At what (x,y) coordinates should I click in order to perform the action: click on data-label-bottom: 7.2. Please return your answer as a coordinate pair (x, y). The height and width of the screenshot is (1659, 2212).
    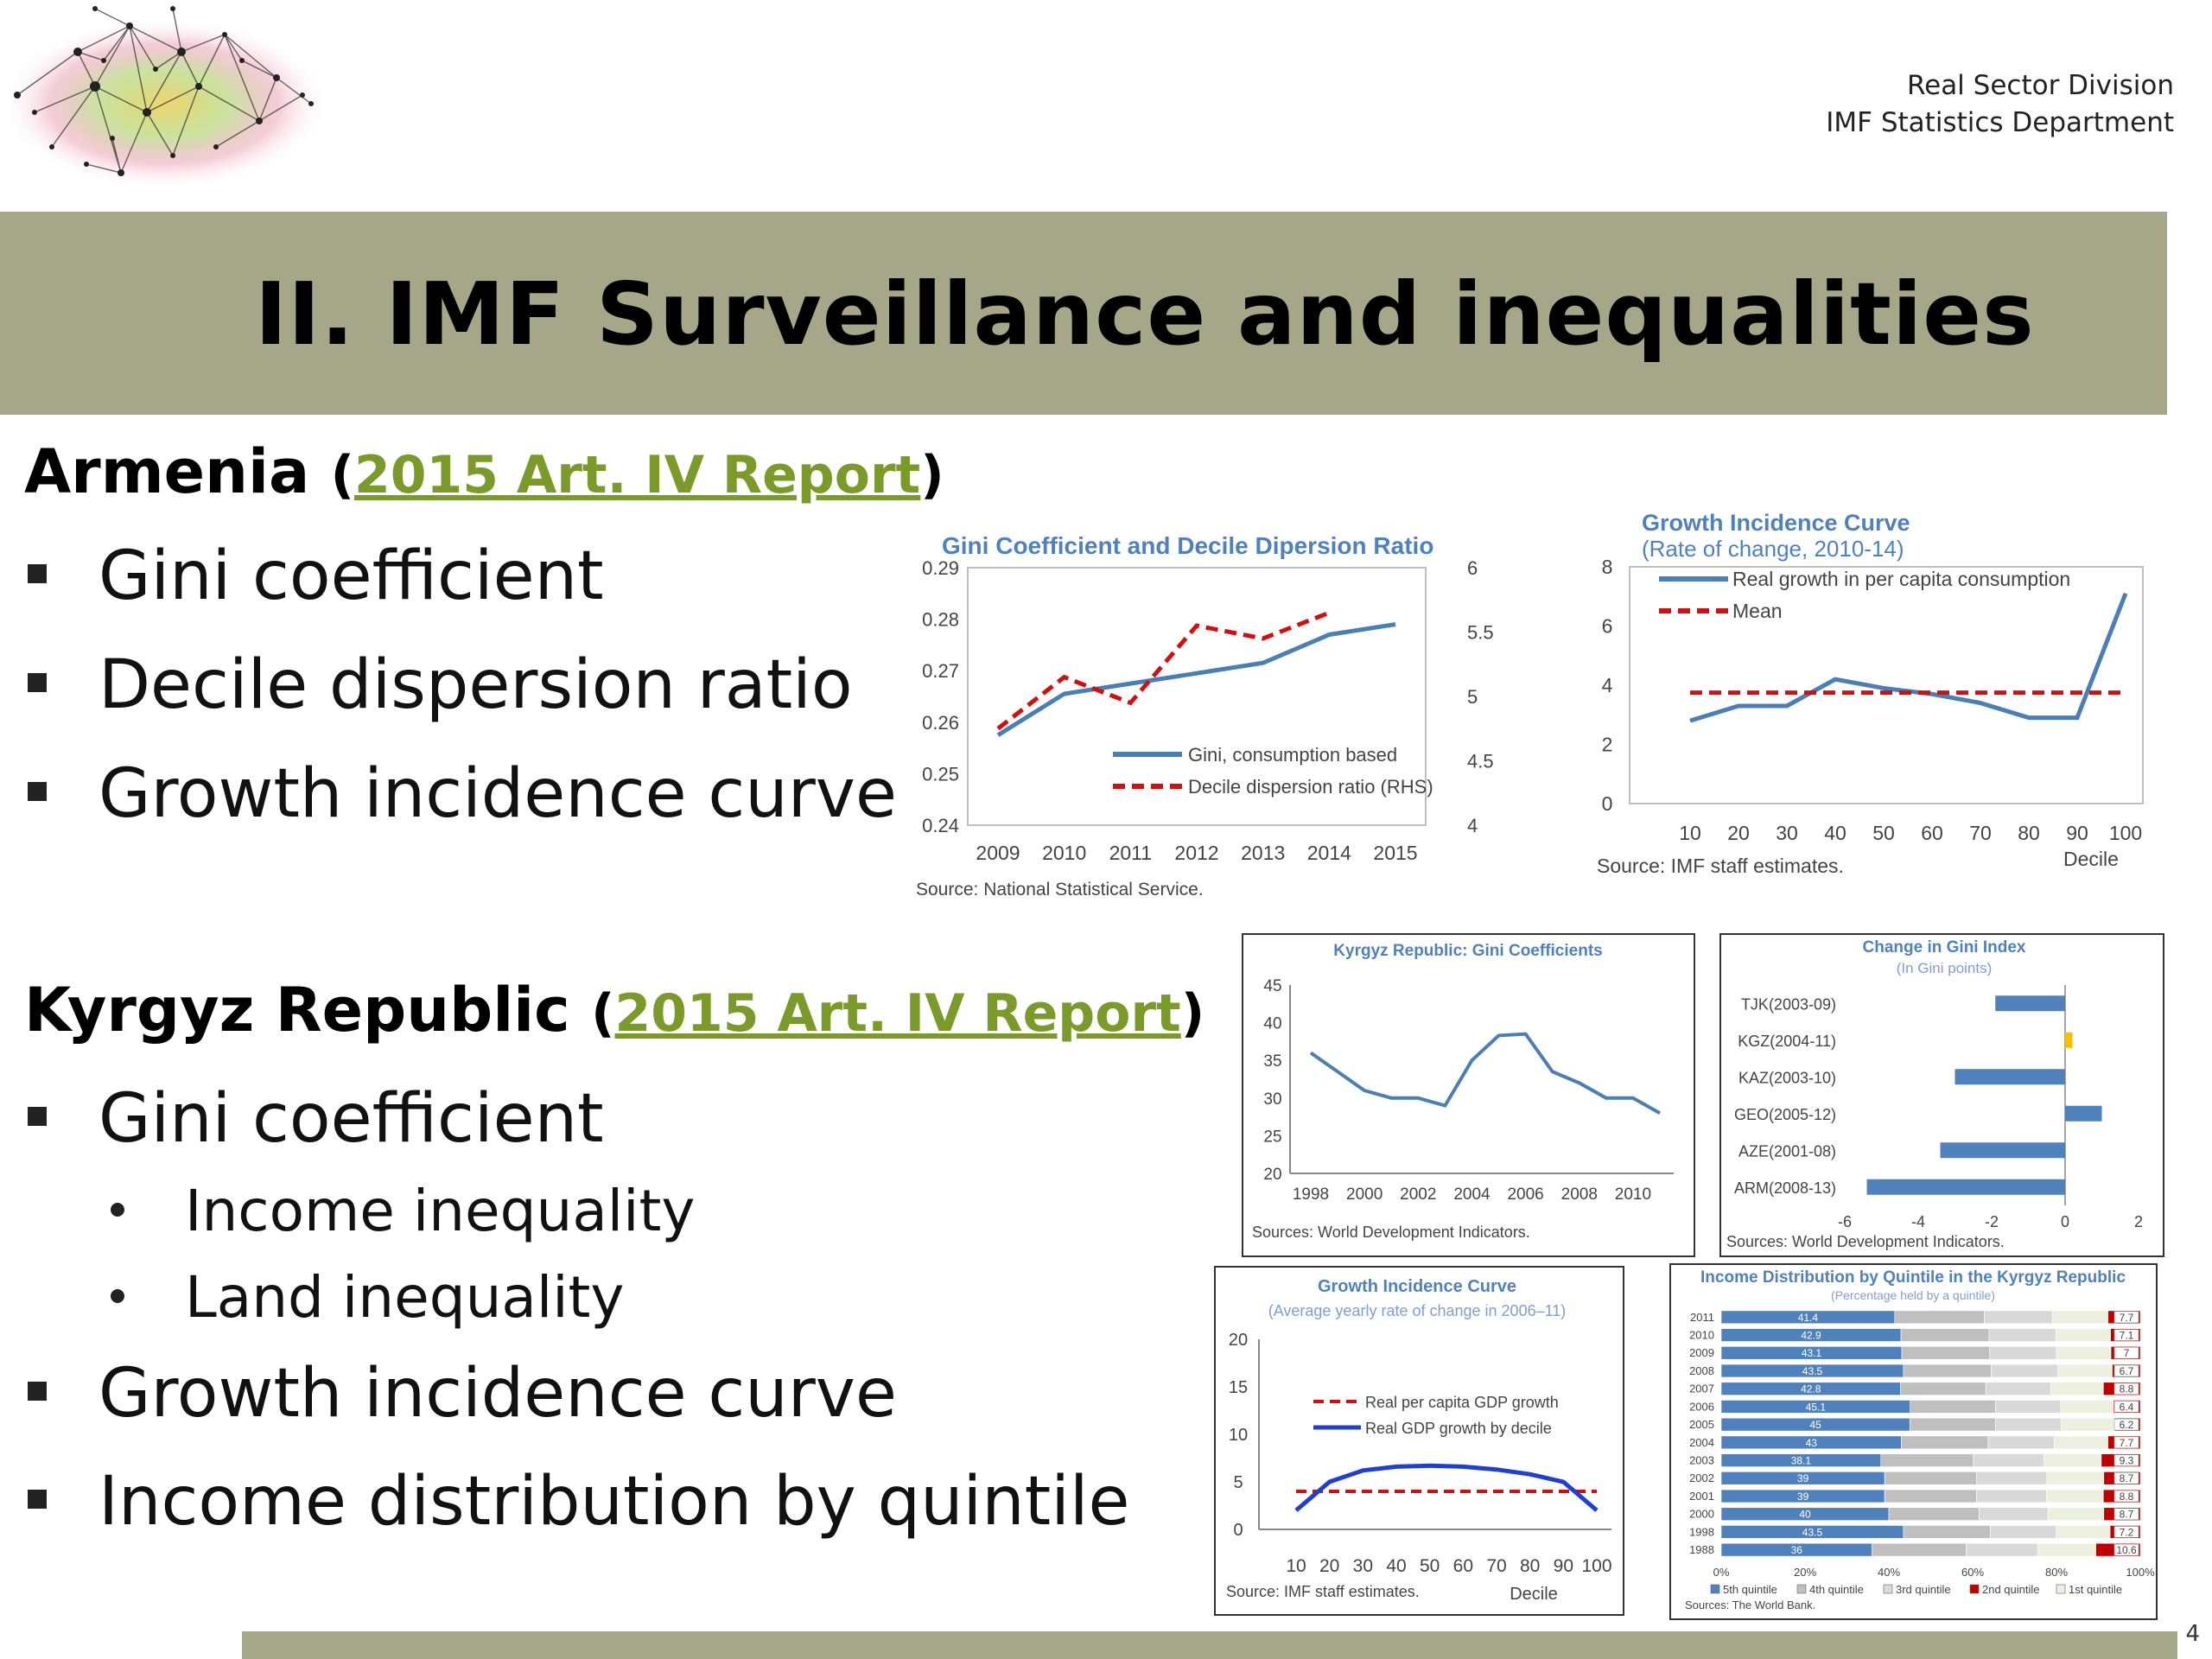
    Looking at the image, I should click on (2127, 1532).